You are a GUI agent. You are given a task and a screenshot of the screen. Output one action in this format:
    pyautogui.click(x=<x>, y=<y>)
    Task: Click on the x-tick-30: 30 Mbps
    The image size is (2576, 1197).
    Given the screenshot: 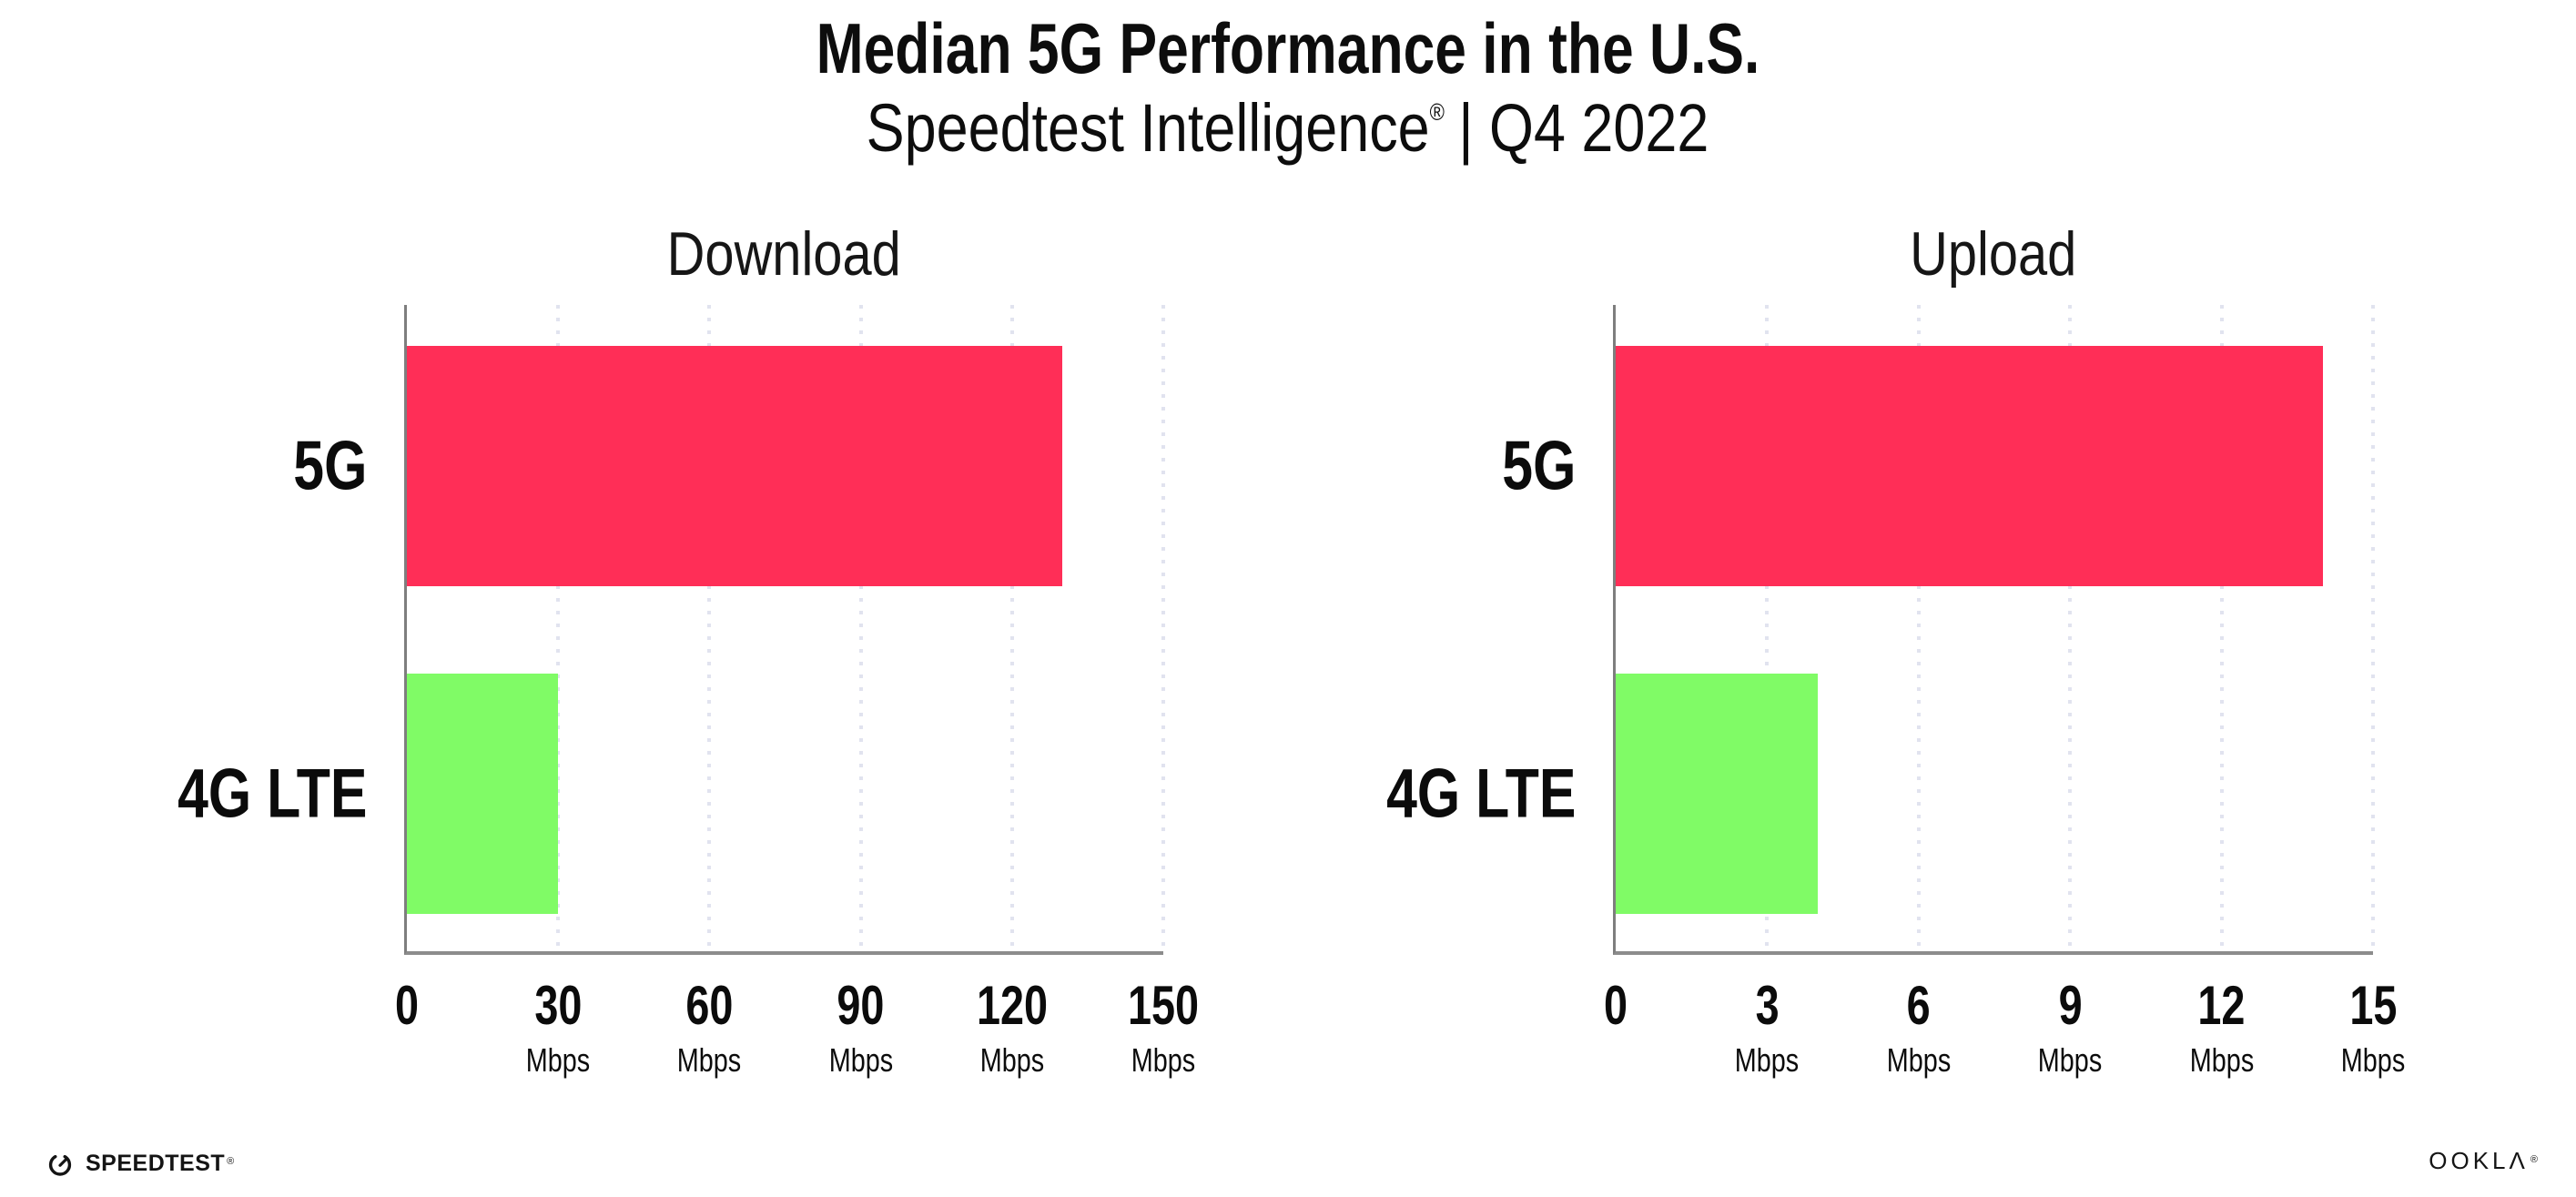 What is the action you would take?
    pyautogui.click(x=558, y=1028)
    